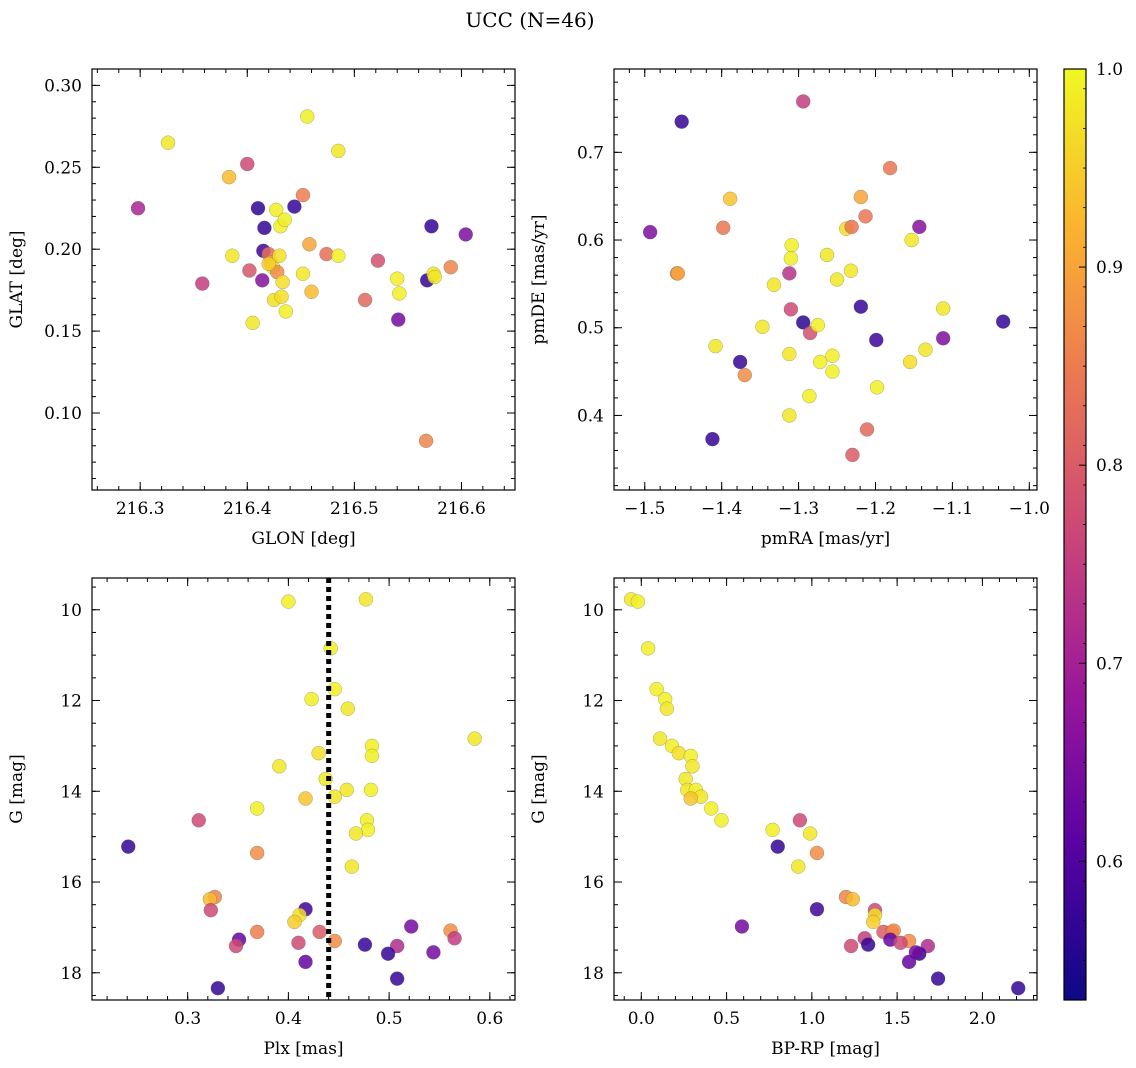  What do you see at coordinates (644, 509) in the screenshot?
I see `x-tick-label: −1.5` at bounding box center [644, 509].